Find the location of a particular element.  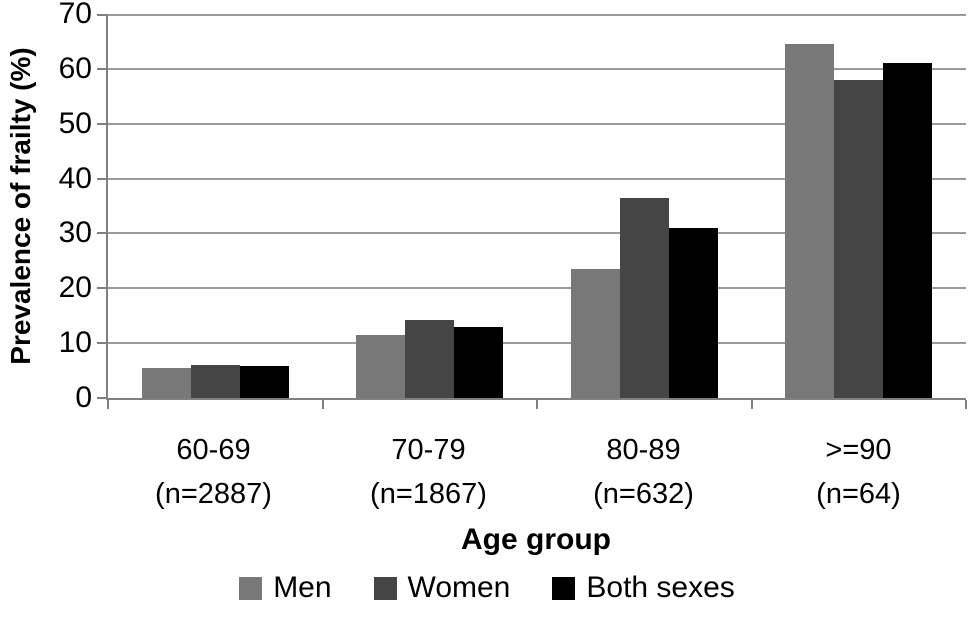

y-tick-label-50: 50 is located at coordinates (75, 123).